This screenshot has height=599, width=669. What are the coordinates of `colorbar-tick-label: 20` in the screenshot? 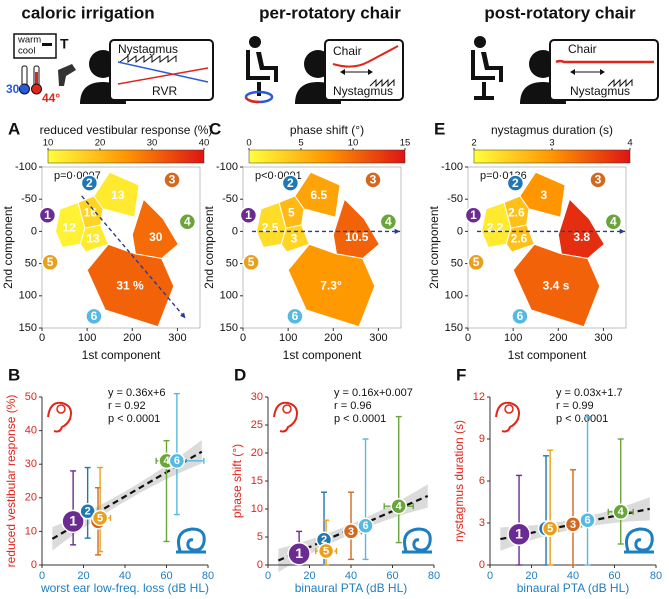 It's located at (100, 143).